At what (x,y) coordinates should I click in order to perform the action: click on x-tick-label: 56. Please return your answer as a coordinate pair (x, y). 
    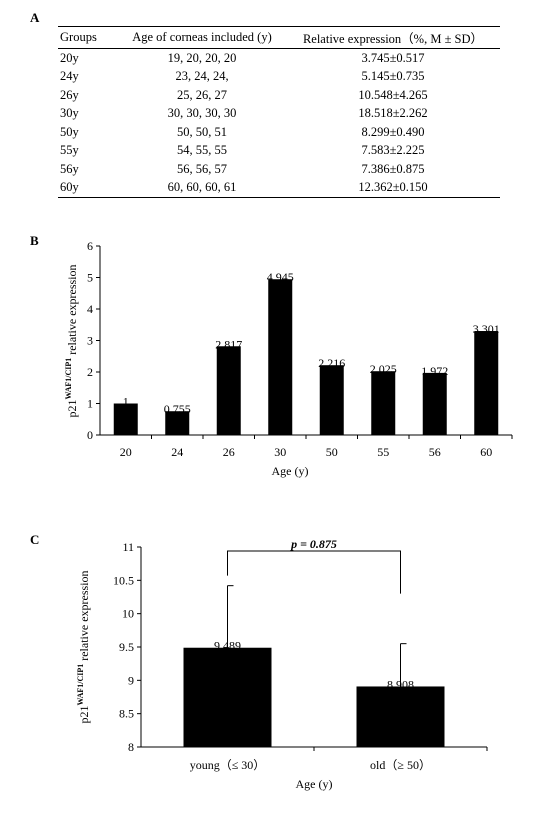
    Looking at the image, I should click on (435, 452).